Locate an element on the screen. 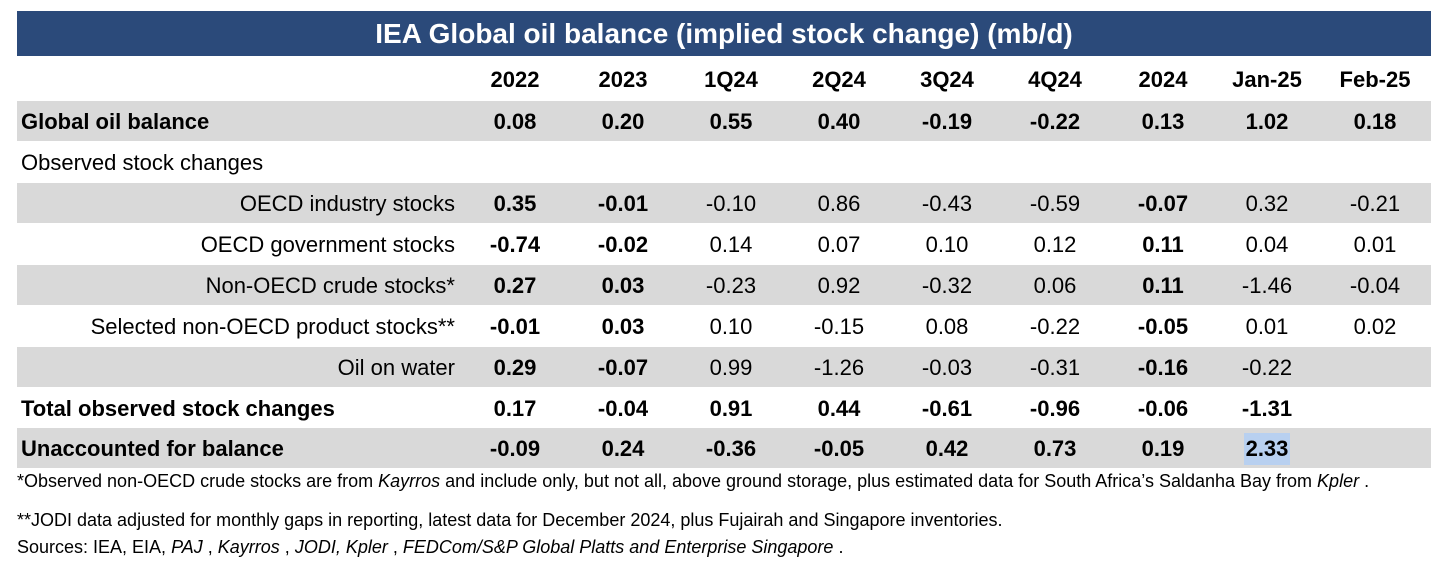 This screenshot has height=575, width=1456. table-cell: 0.35 is located at coordinates (515, 203).